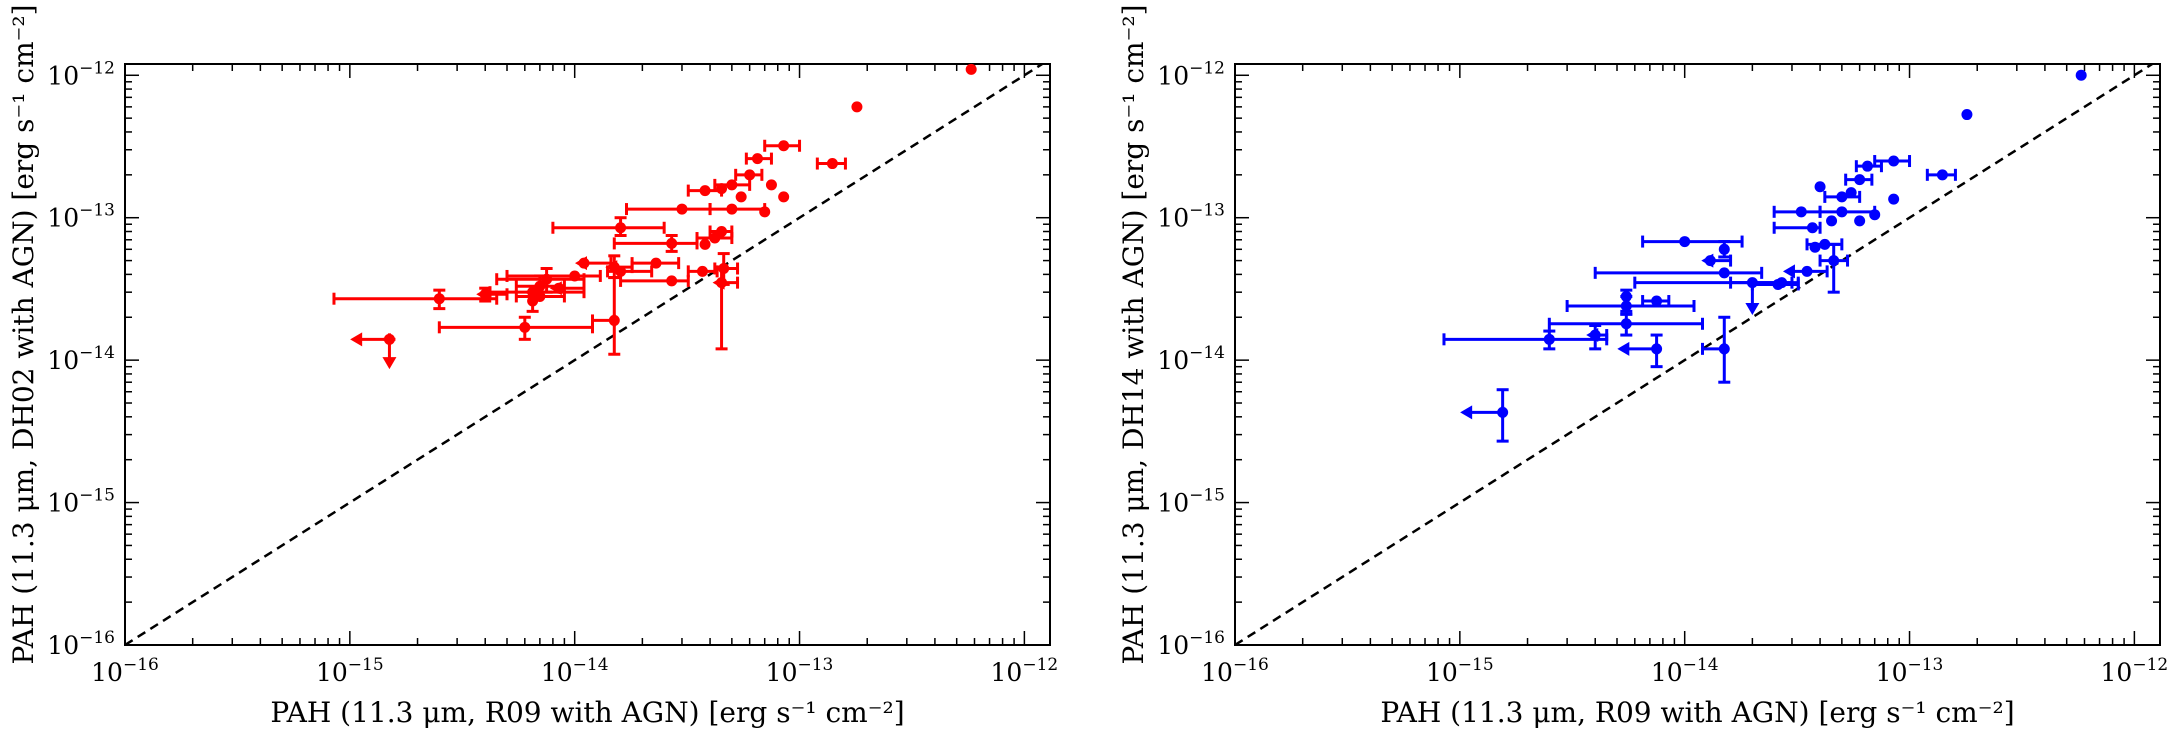 Image resolution: width=2170 pixels, height=729 pixels. I want to click on y-upper-limit-arrow, so click(389, 363).